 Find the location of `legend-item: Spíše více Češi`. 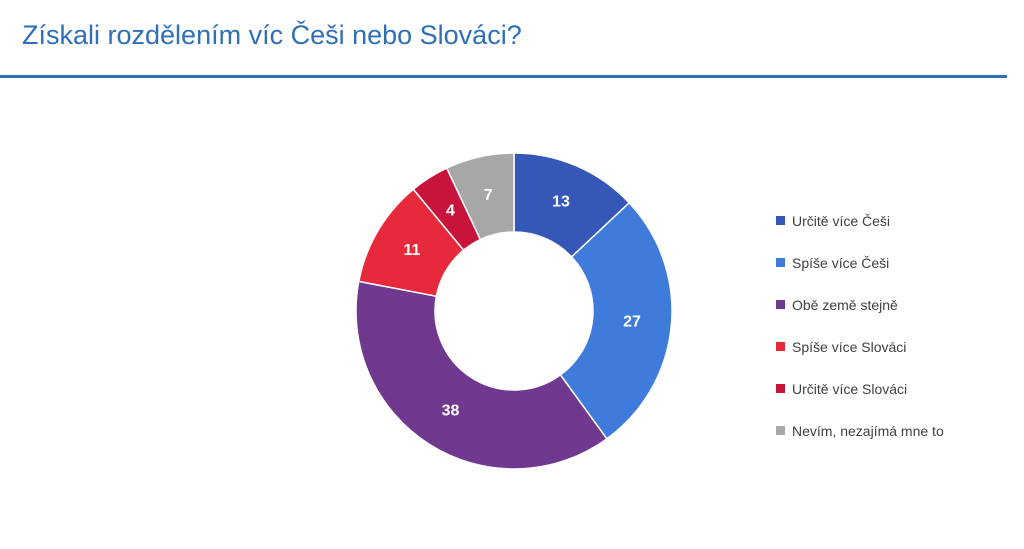

legend-item: Spíše více Češi is located at coordinates (860, 262).